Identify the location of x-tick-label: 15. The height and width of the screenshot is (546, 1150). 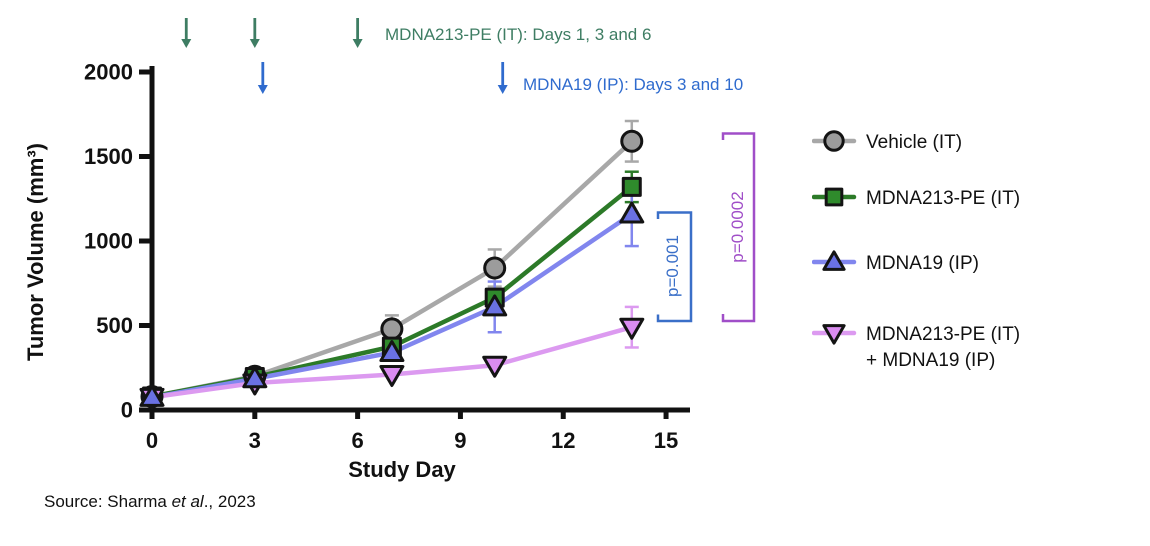
(666, 440).